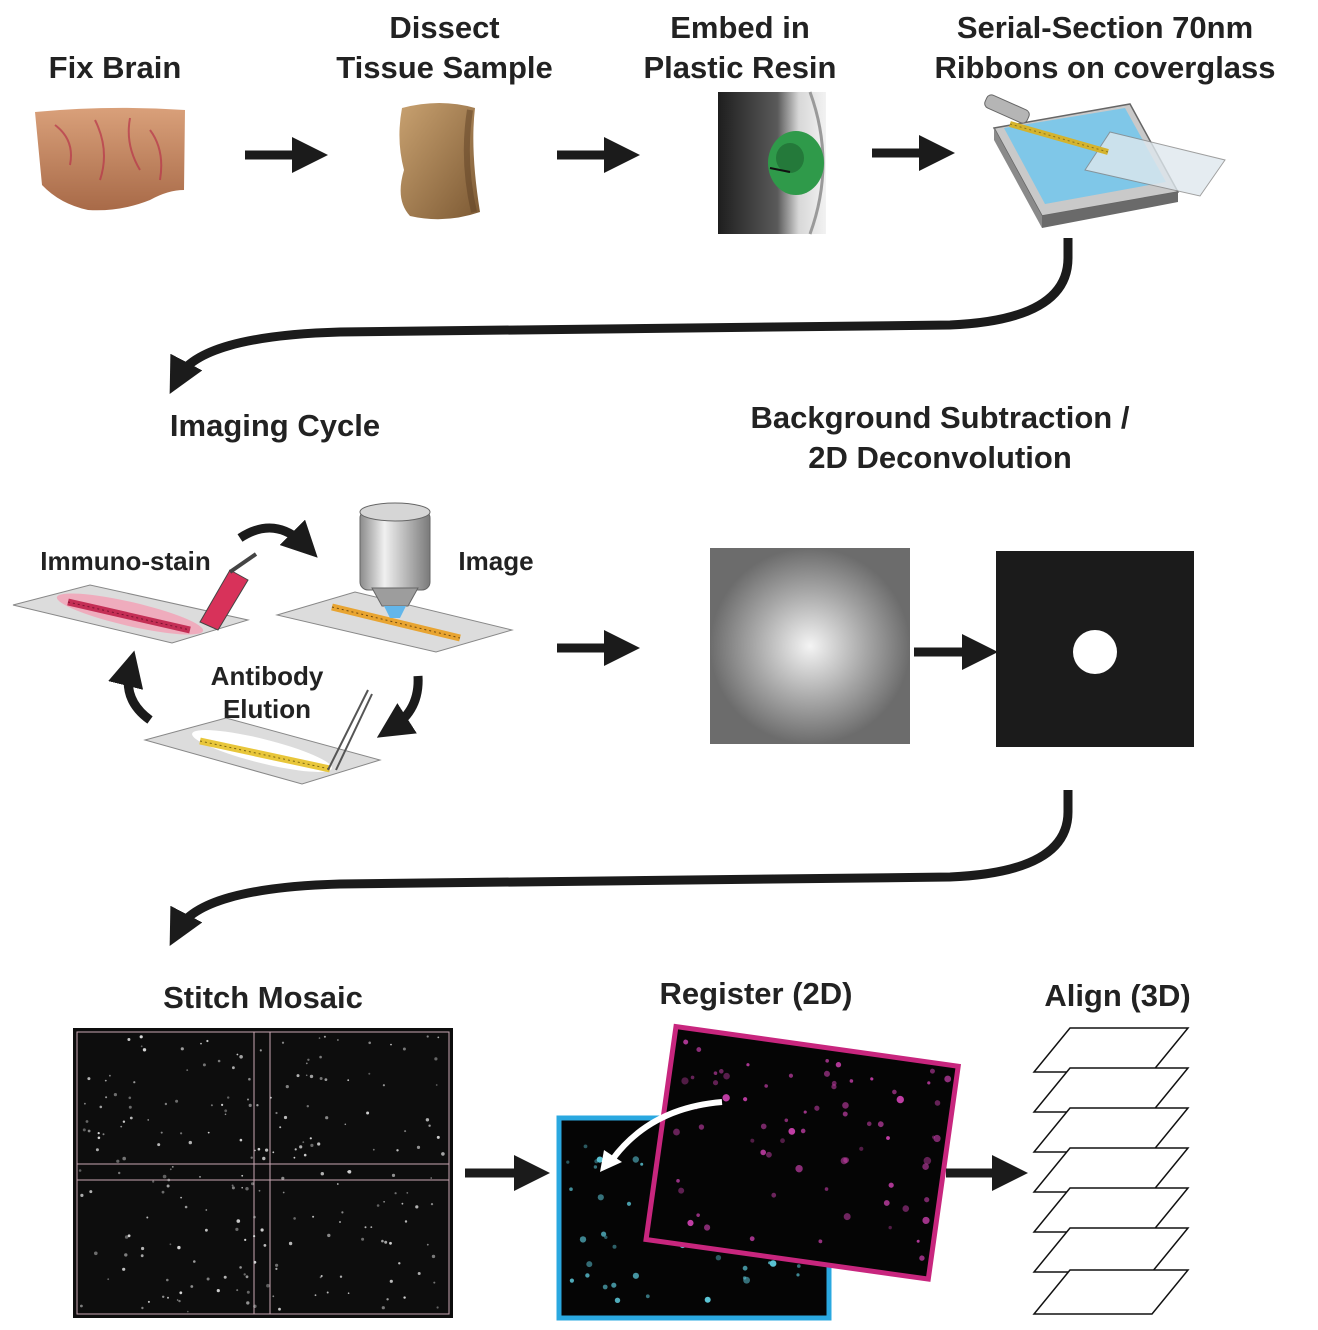 Image resolution: width=1318 pixels, height=1330 pixels. What do you see at coordinates (802, 1152) in the screenshot?
I see `magenta-channel-image` at bounding box center [802, 1152].